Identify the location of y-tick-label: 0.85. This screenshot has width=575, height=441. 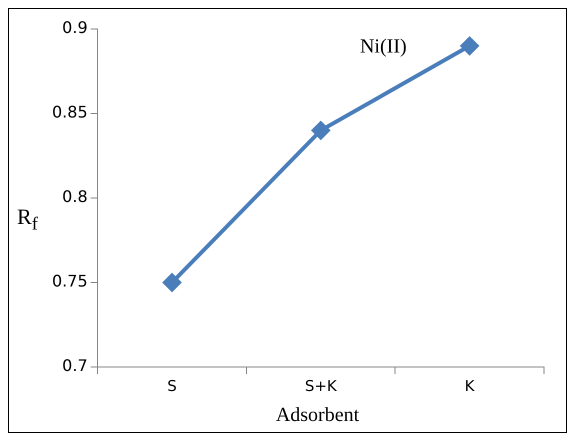
(70, 112).